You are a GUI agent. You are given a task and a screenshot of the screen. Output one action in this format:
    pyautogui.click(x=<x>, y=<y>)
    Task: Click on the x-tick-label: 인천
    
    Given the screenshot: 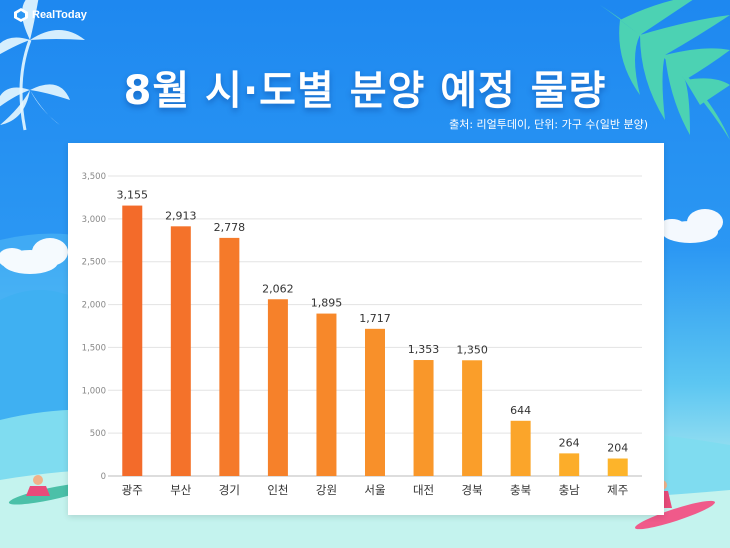 What is the action you would take?
    pyautogui.click(x=277, y=490)
    